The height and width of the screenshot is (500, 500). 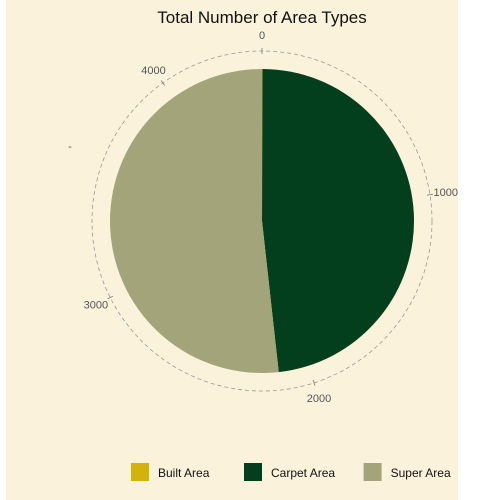 What do you see at coordinates (262, 36) in the screenshot?
I see `tick-label: 0` at bounding box center [262, 36].